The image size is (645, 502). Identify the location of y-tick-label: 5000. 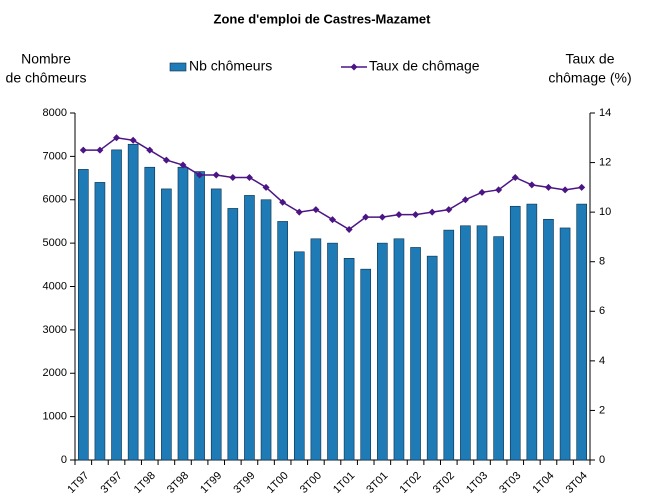
(55, 243).